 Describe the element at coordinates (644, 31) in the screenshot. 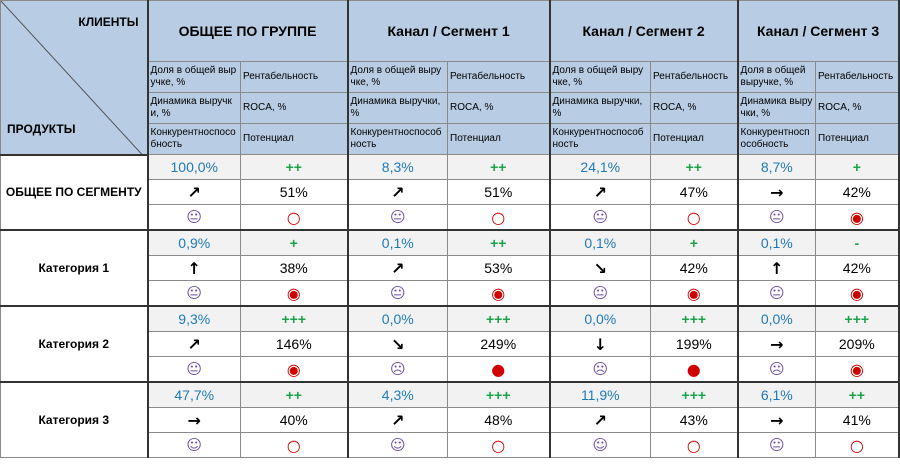

I see `column-header: Канал / Сегмент 2` at that location.